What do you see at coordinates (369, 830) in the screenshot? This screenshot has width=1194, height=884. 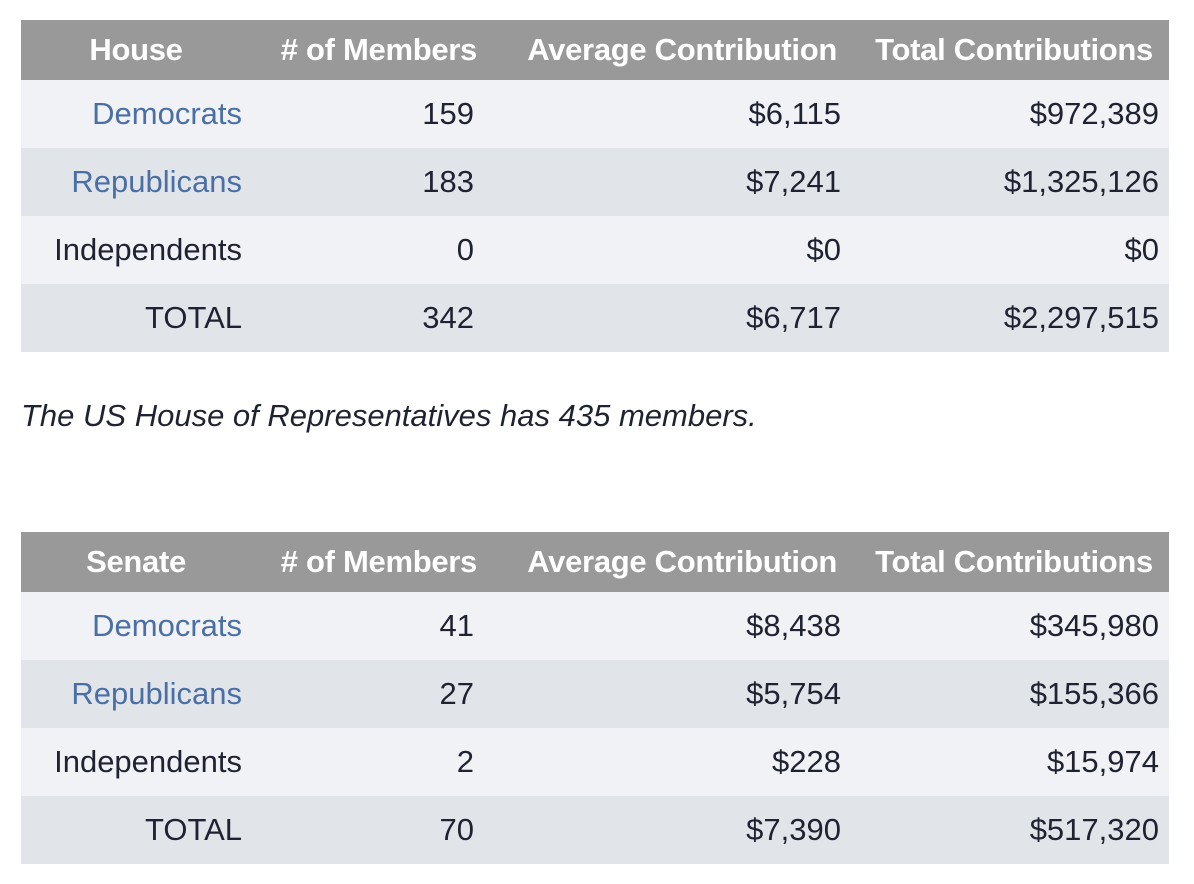 I see `members-cell: 70` at bounding box center [369, 830].